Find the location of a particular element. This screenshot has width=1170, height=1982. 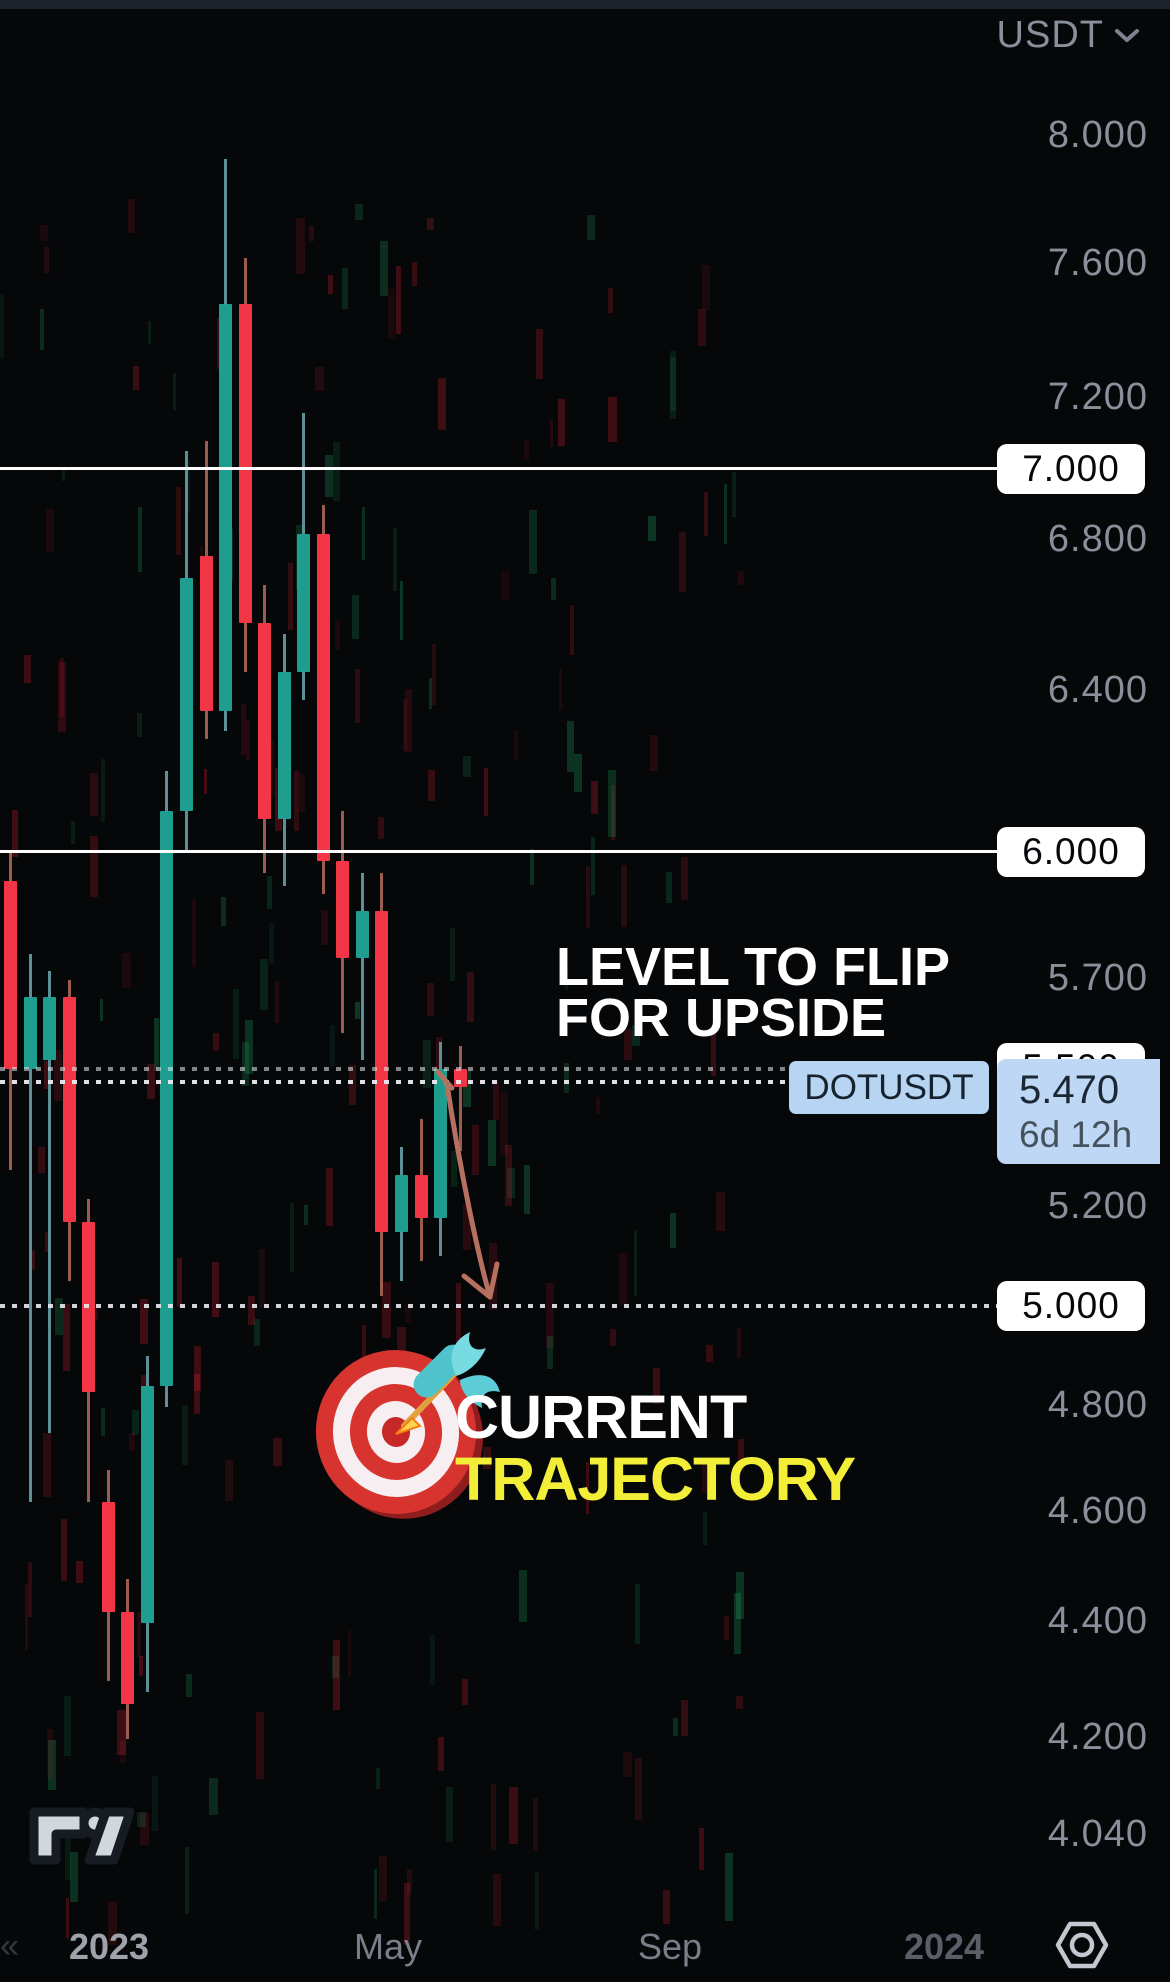

symbol-price-tag: DOTUSDT is located at coordinates (889, 1087).